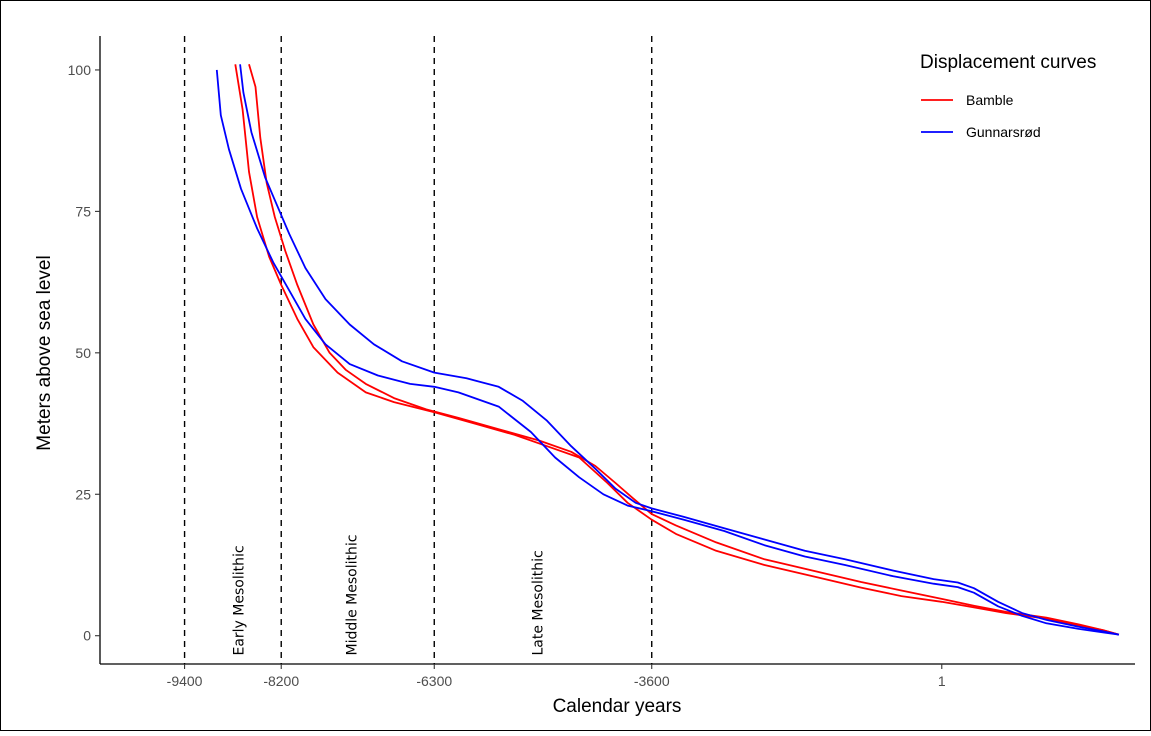 The height and width of the screenshot is (736, 1151). I want to click on period-label: Middle Mesolithic, so click(352, 595).